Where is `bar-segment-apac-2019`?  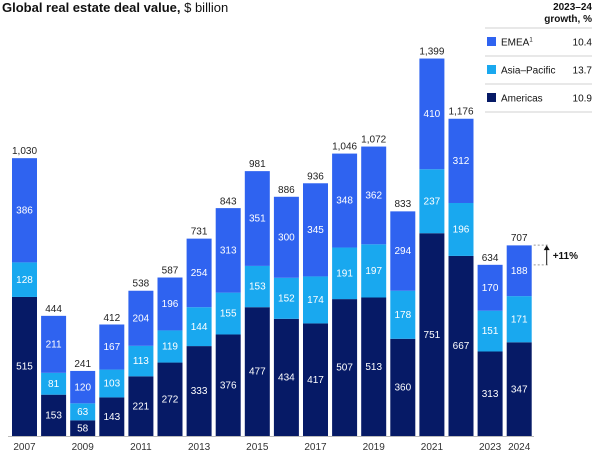
bar-segment-apac-2019 is located at coordinates (374, 271).